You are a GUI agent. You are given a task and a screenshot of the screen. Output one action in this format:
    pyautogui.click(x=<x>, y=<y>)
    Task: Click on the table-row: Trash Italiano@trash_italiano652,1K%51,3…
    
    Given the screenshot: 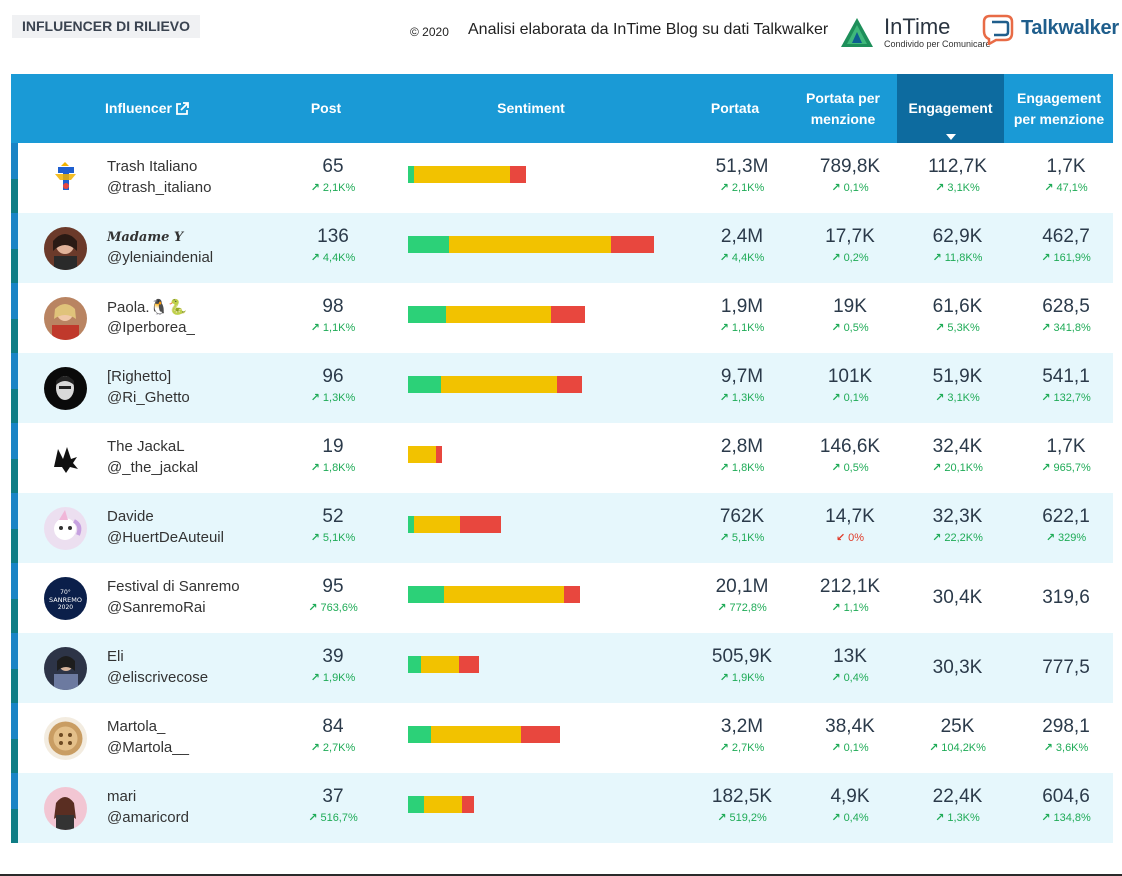 What is the action you would take?
    pyautogui.click(x=562, y=178)
    